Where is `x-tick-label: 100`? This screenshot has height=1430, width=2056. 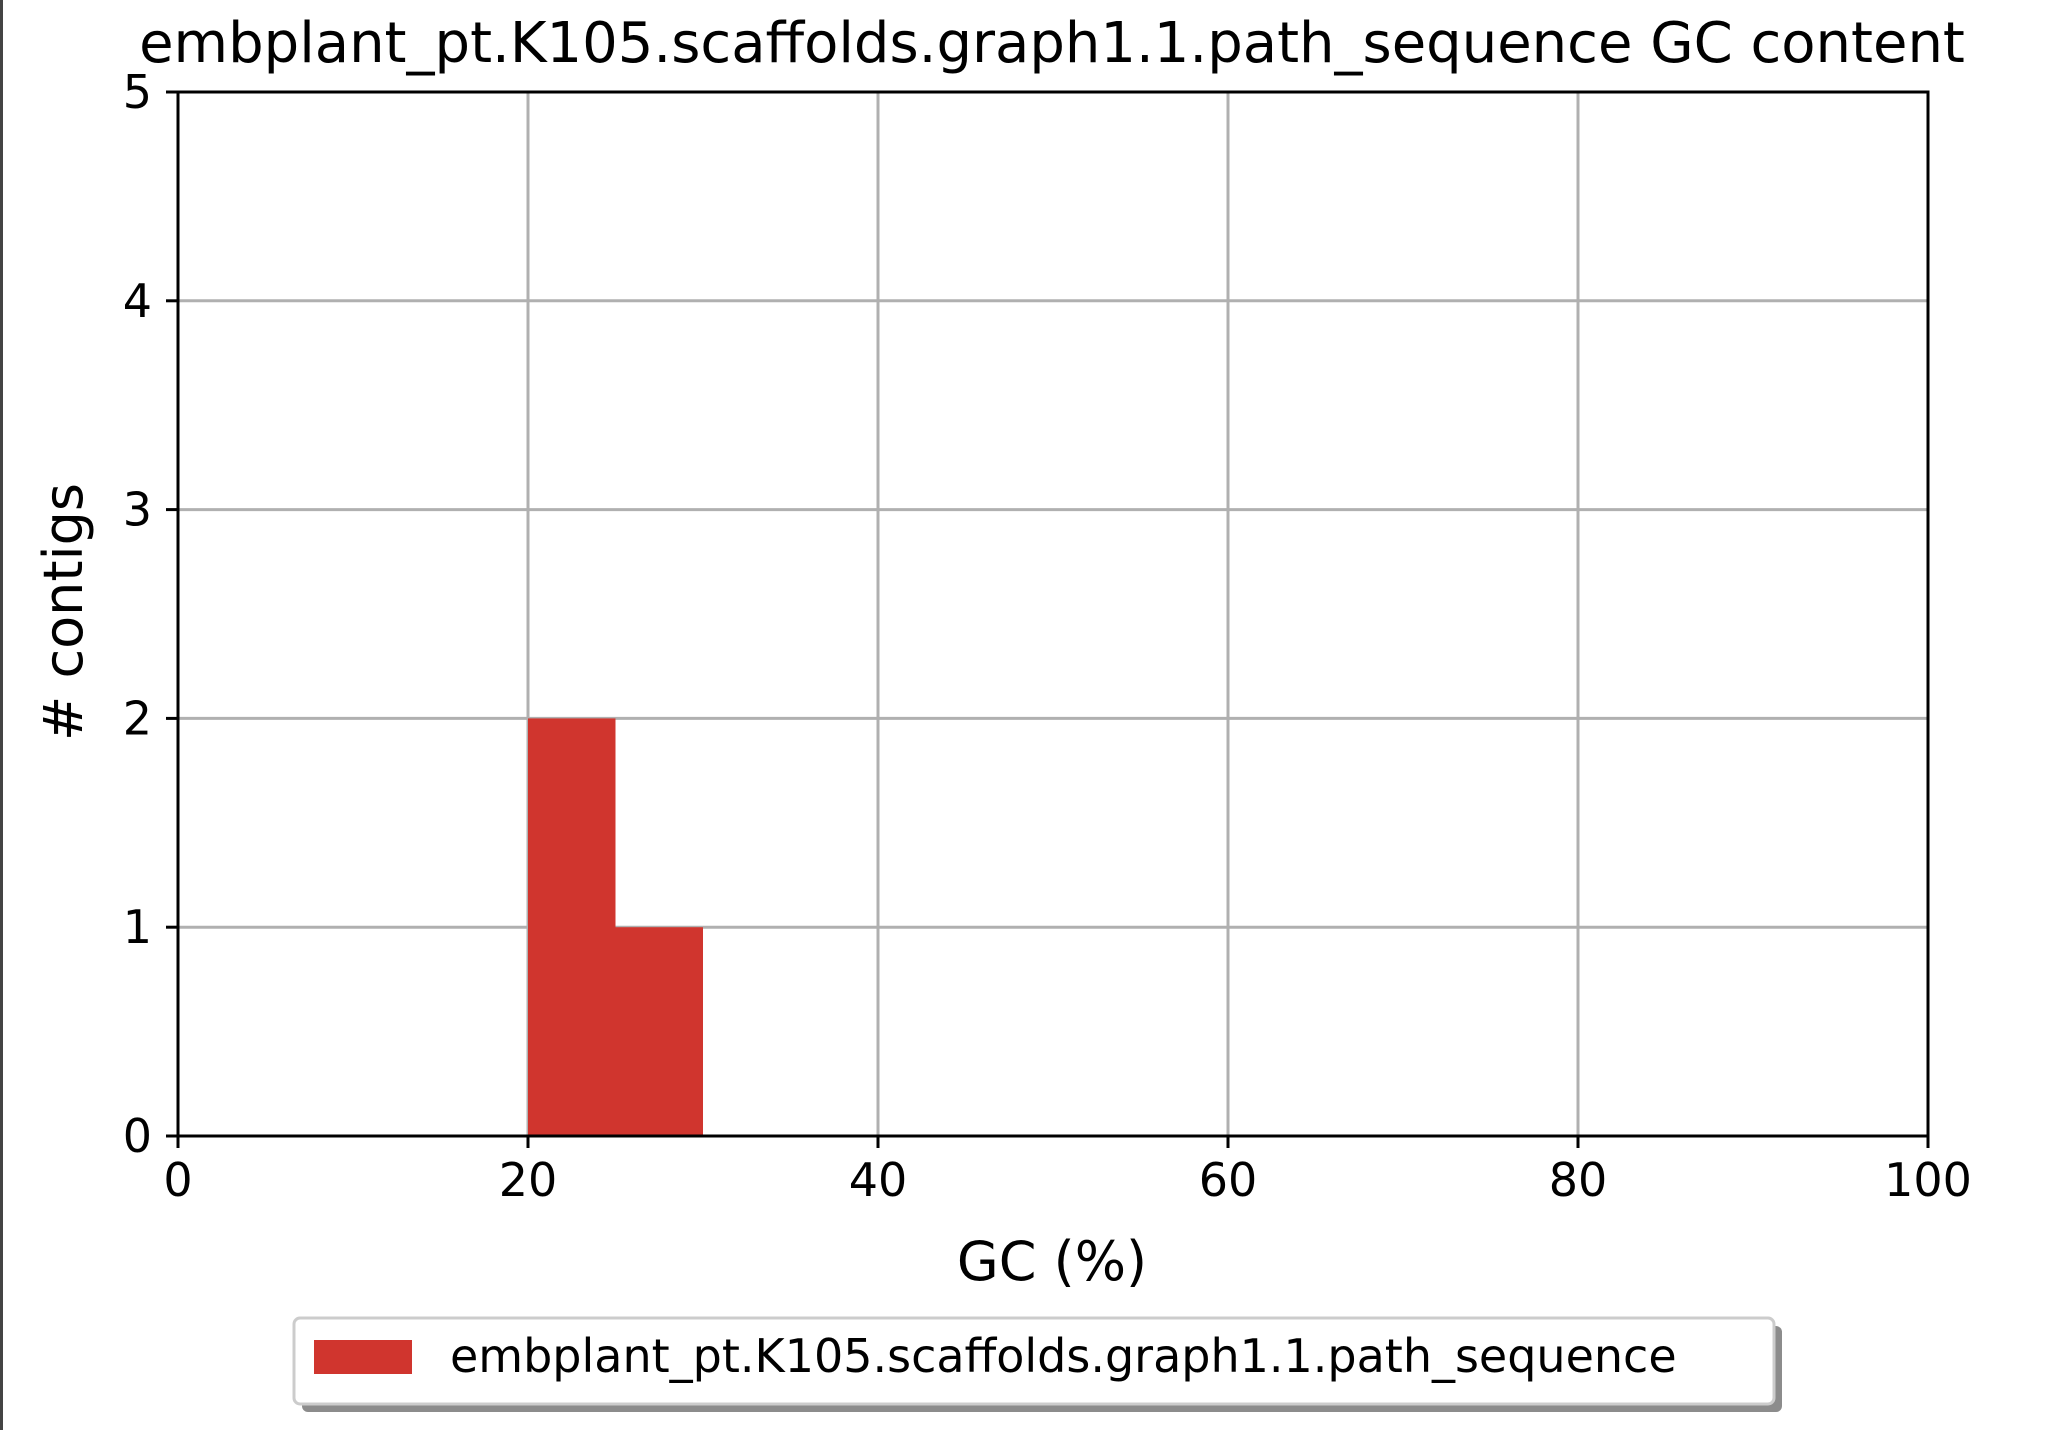
x-tick-label: 100 is located at coordinates (1928, 1180).